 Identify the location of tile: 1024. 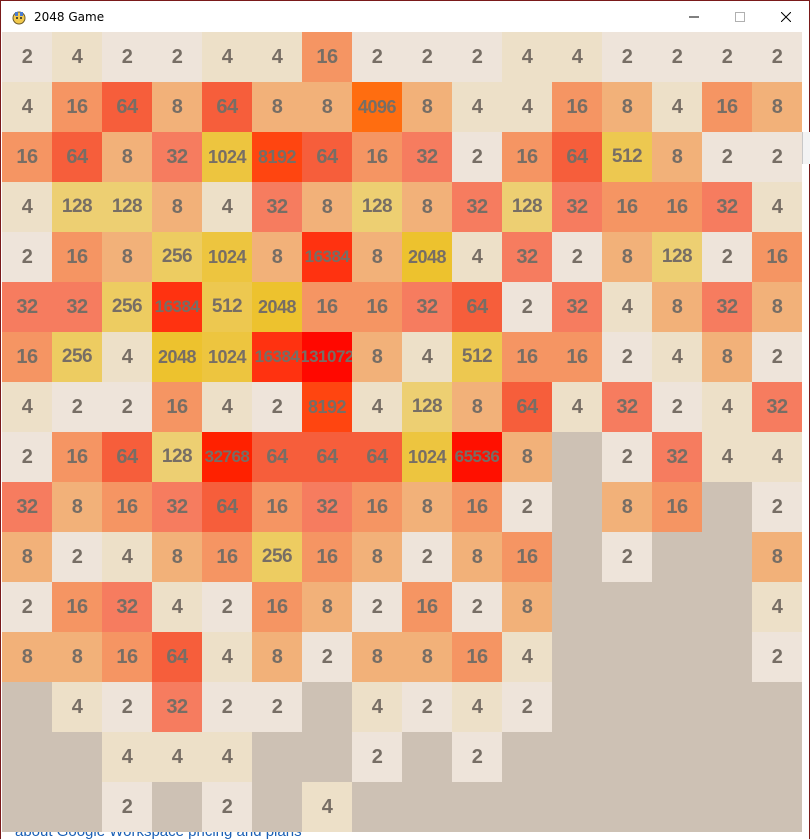
(227, 257).